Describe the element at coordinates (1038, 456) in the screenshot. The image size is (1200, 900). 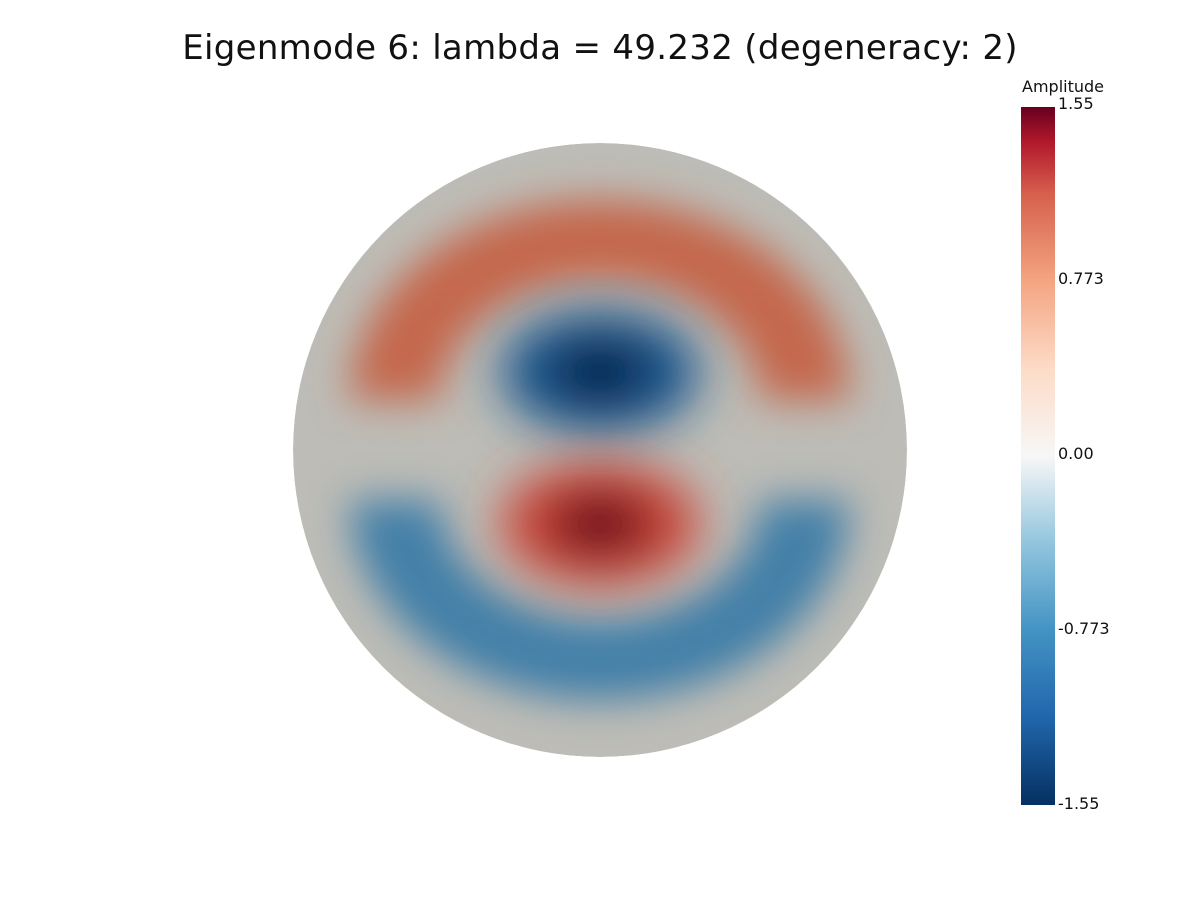
I see `colorbar-gradient` at that location.